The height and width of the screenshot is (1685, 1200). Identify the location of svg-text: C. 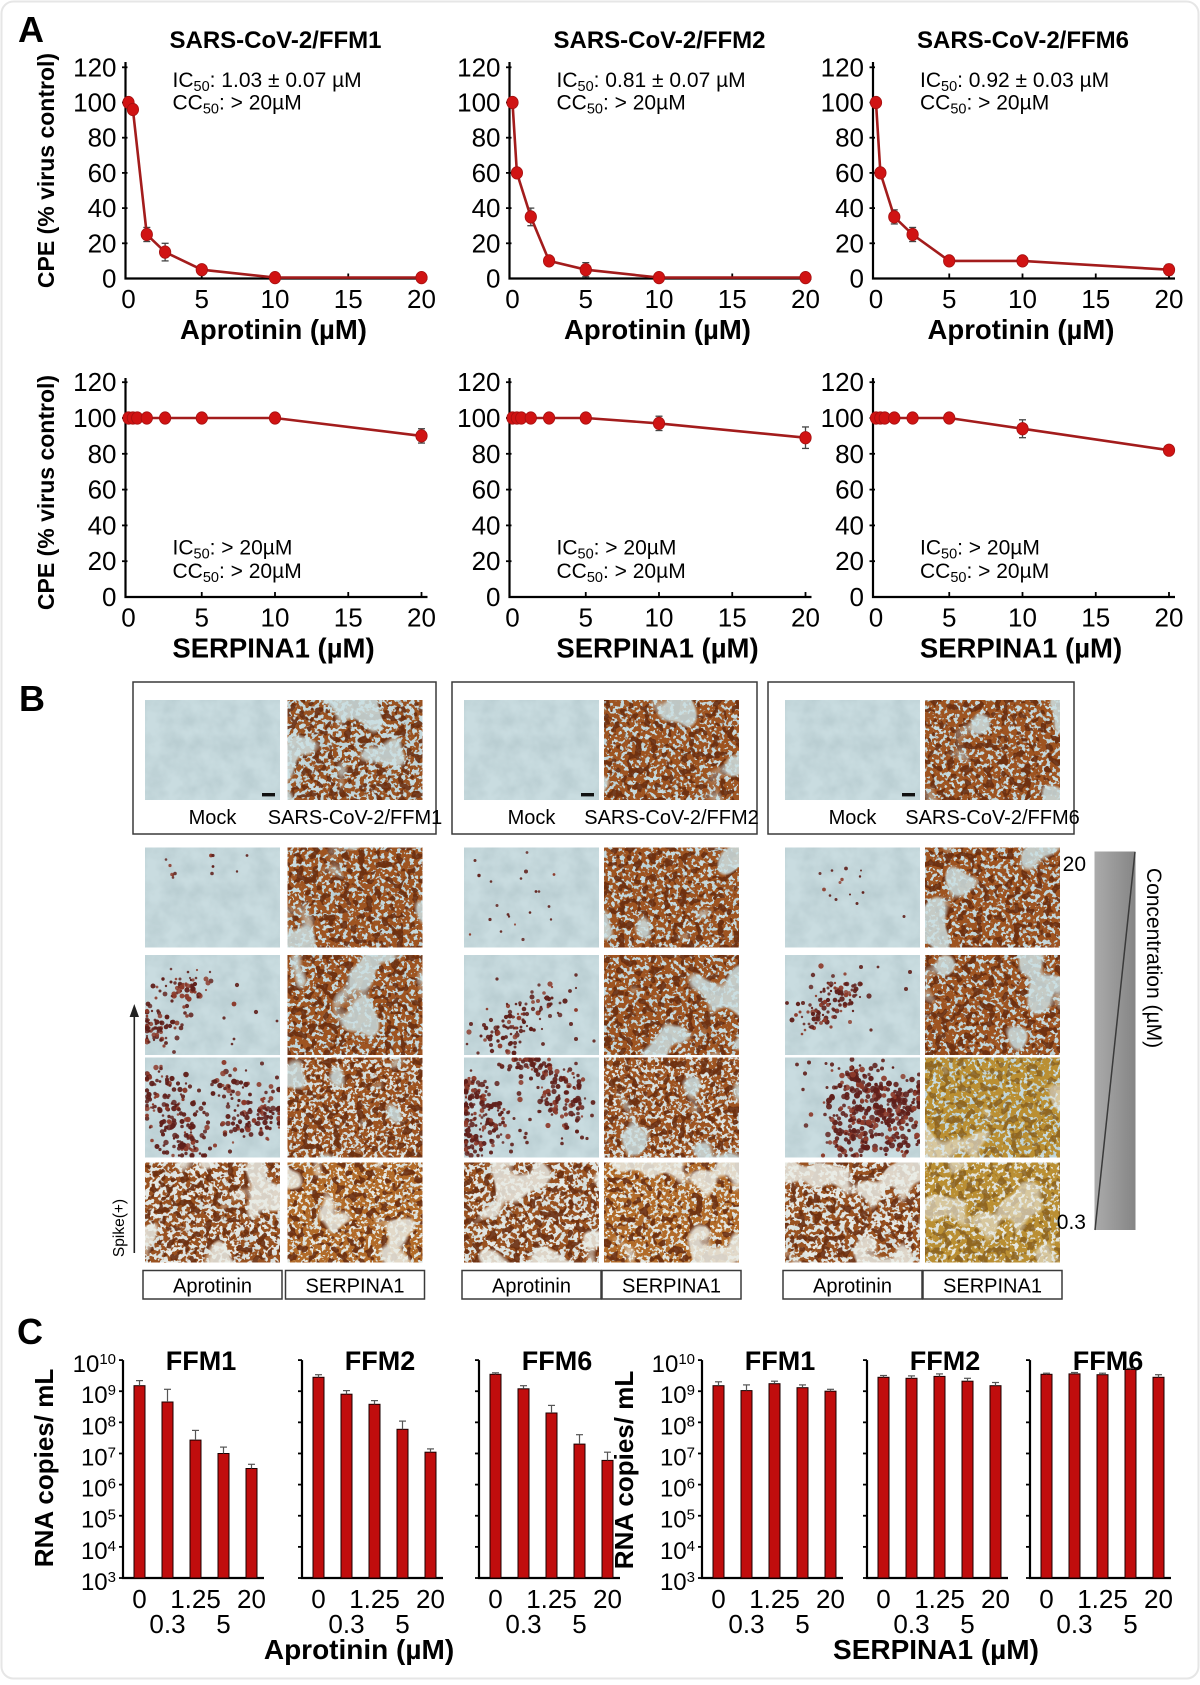
(30, 1331).